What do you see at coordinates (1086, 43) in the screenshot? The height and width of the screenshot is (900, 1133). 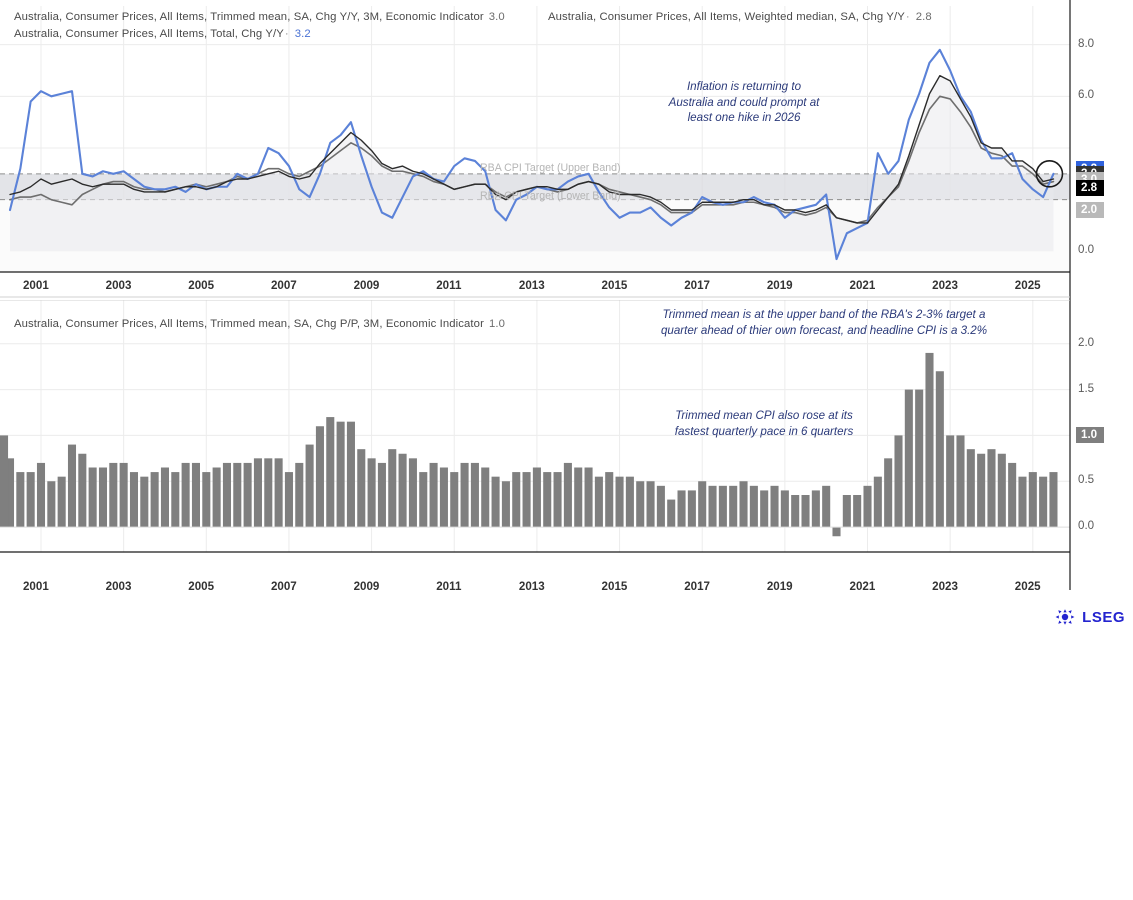 I see `y-axis-tick: 8.0` at bounding box center [1086, 43].